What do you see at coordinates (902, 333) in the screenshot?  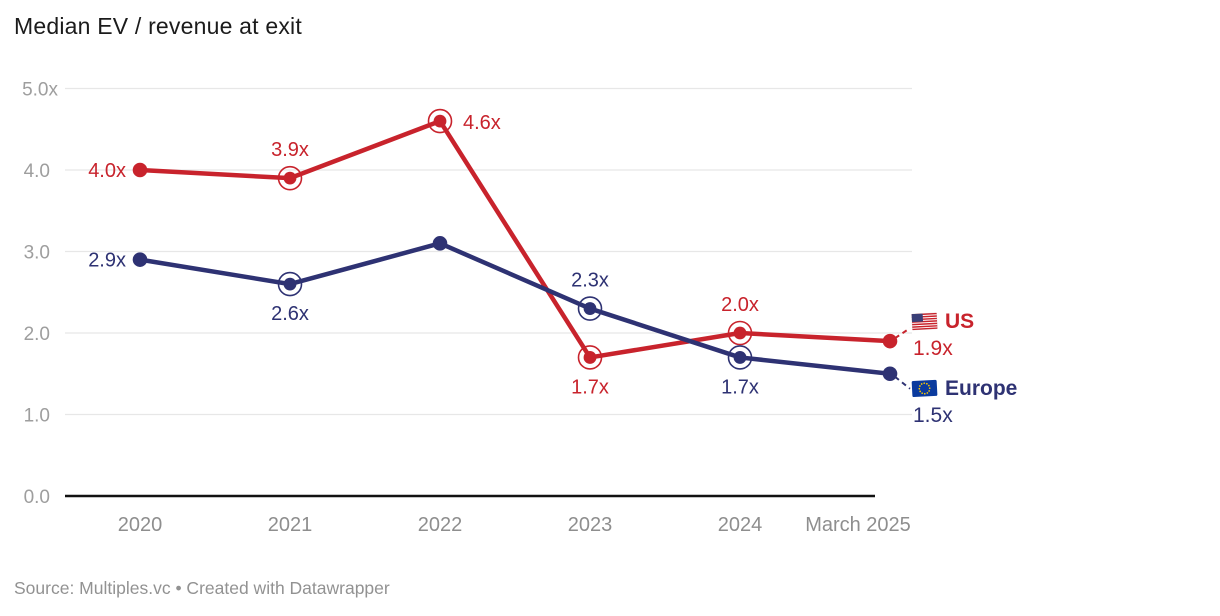 I see `us-legend-connector` at bounding box center [902, 333].